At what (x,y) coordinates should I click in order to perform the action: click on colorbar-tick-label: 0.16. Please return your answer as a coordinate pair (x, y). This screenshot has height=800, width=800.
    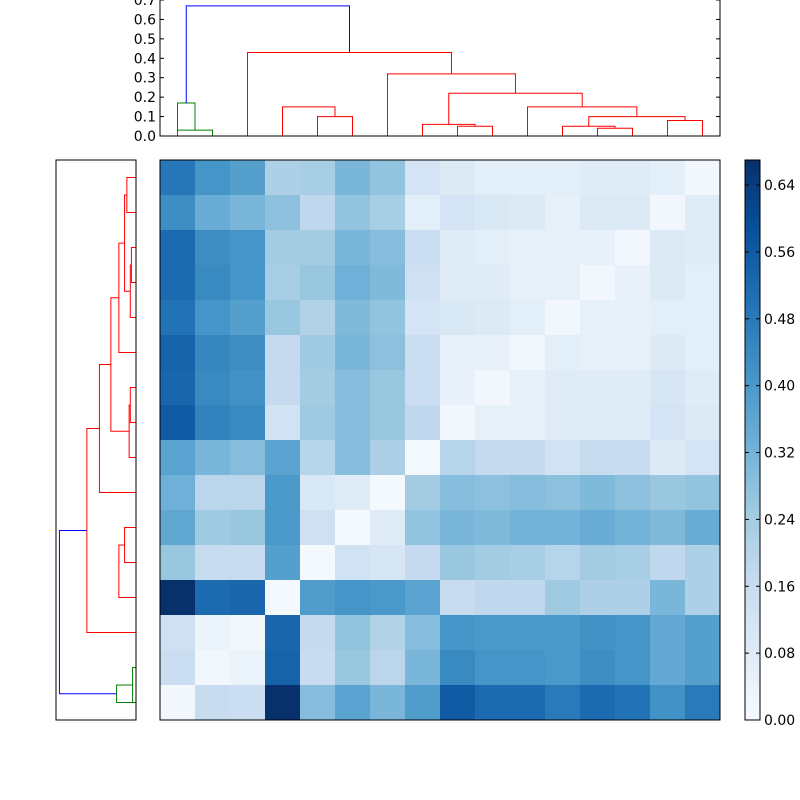
    Looking at the image, I should click on (779, 587).